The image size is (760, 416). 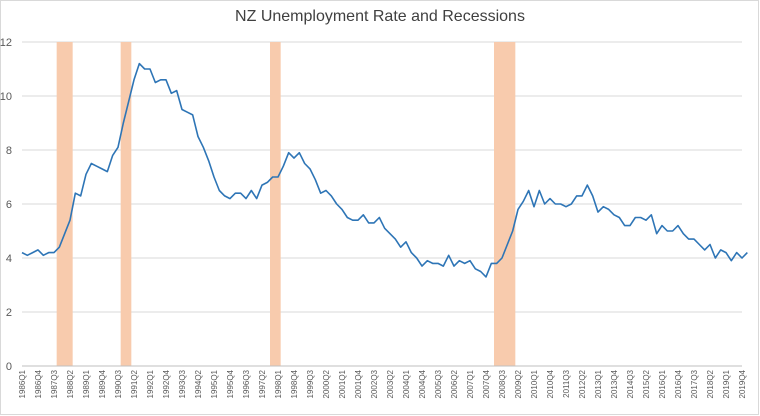 What do you see at coordinates (502, 383) in the screenshot?
I see `x-tick-label: 2008Q3` at bounding box center [502, 383].